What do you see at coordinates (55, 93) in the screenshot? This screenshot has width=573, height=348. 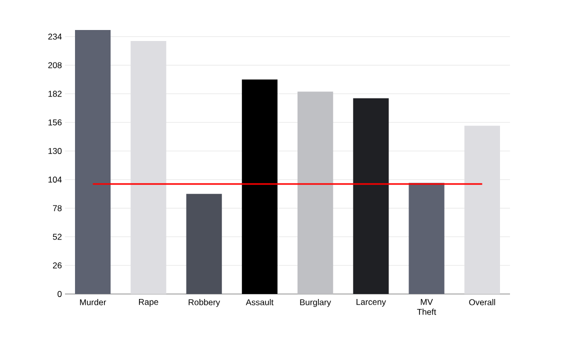 I see `y-tick-label: 182` at bounding box center [55, 93].